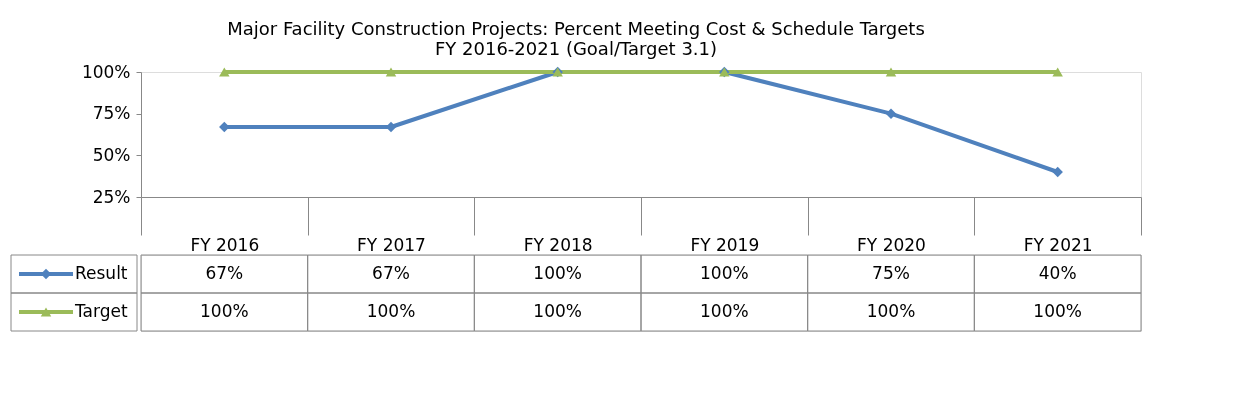 Image resolution: width=1255 pixels, height=408 pixels. Describe the element at coordinates (106, 71) in the screenshot. I see `y-tick-label: 100%` at that location.